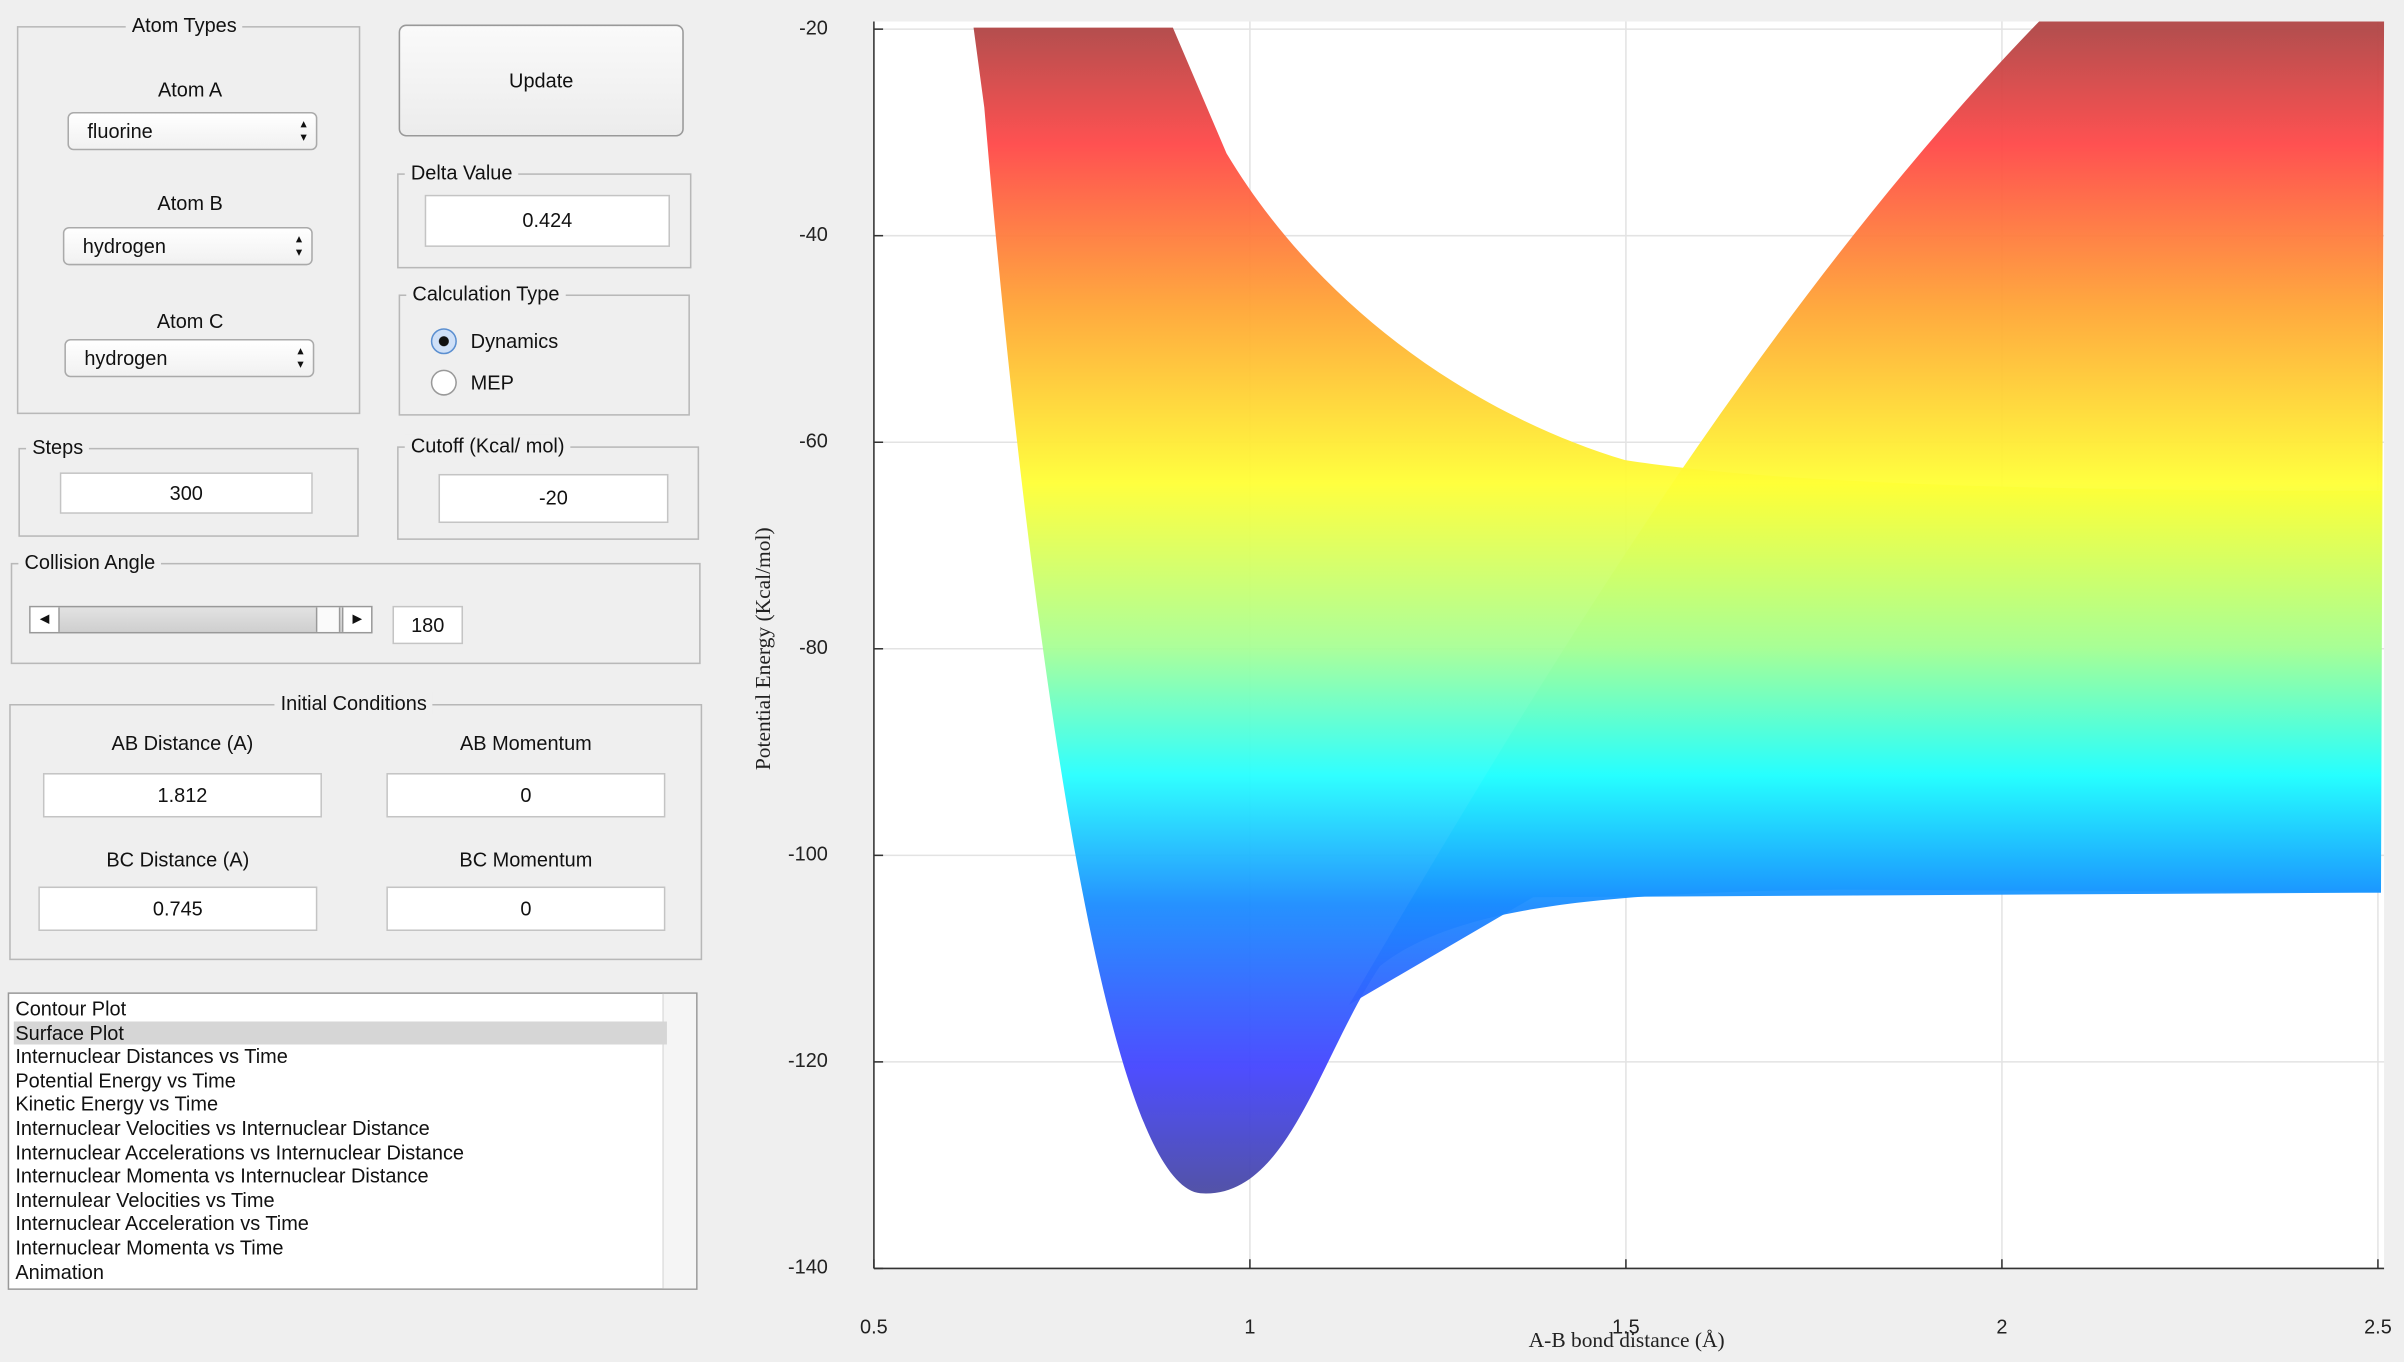 This screenshot has height=1362, width=2404. I want to click on y-tick-label: -120, so click(808, 1061).